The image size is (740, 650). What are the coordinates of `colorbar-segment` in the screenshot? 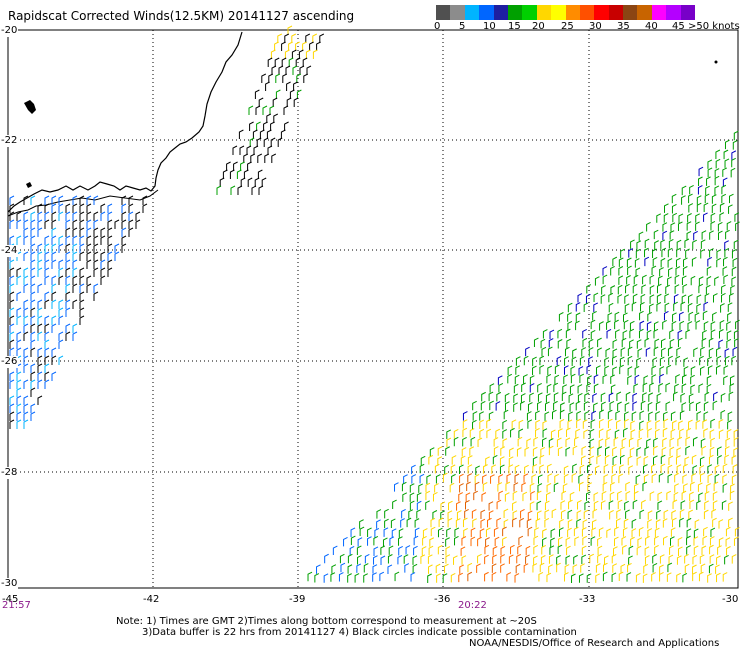 It's located at (688, 12).